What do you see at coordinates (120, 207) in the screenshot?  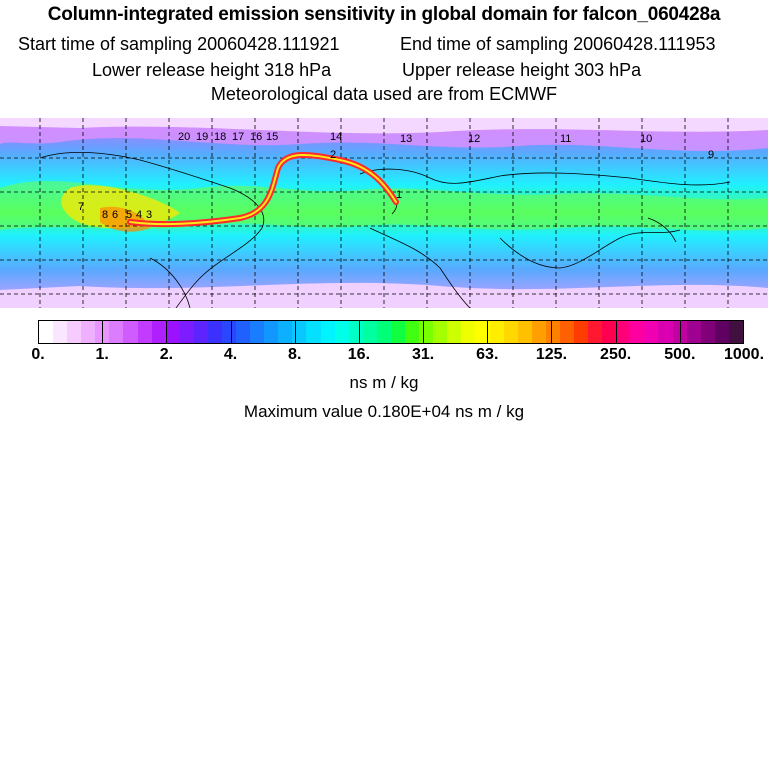 I see `high-sensitivity-region` at bounding box center [120, 207].